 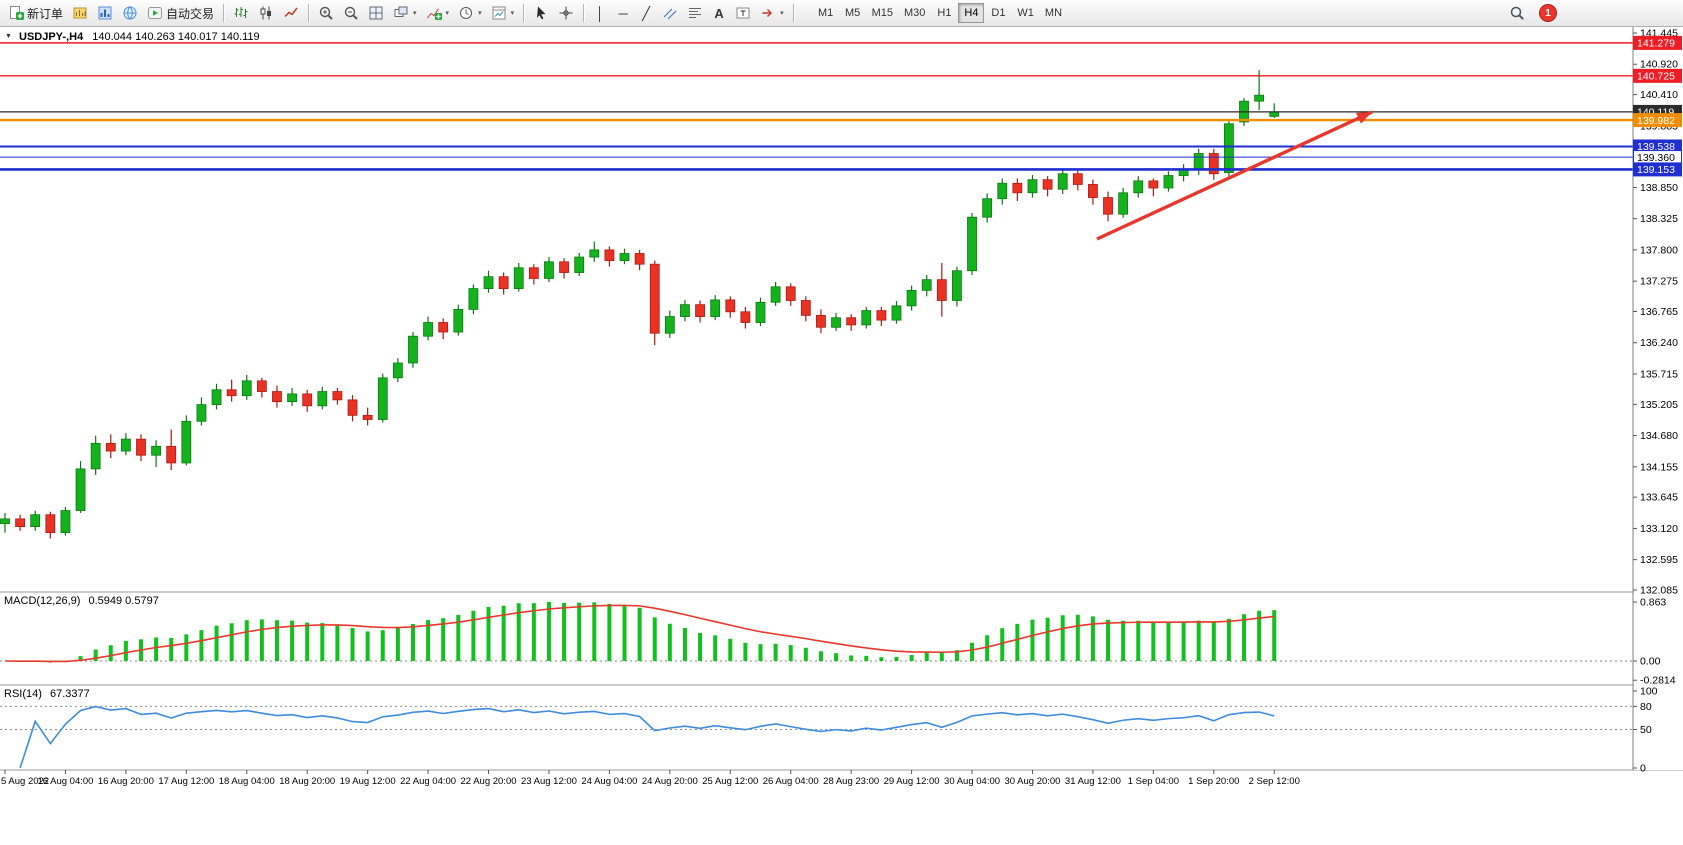 I want to click on timeframe-button-m1: M1, so click(x=826, y=13).